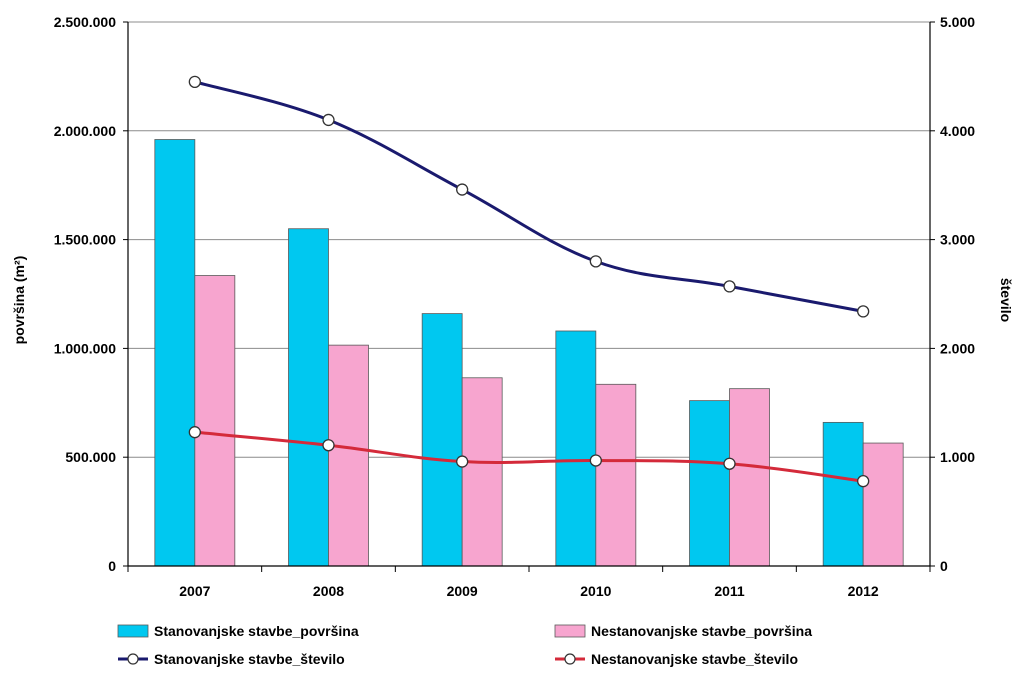  What do you see at coordinates (944, 566) in the screenshot?
I see `y-right-tick-label: 0` at bounding box center [944, 566].